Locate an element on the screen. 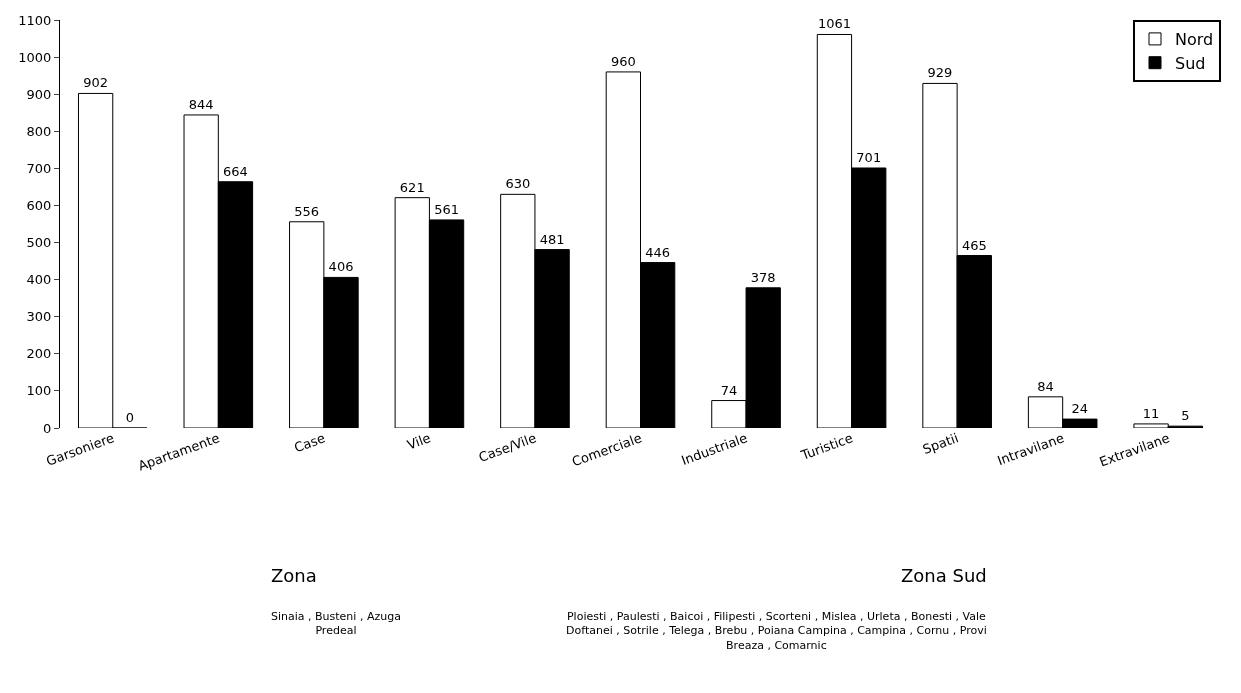  y-tick-label: 100 is located at coordinates (39, 391).